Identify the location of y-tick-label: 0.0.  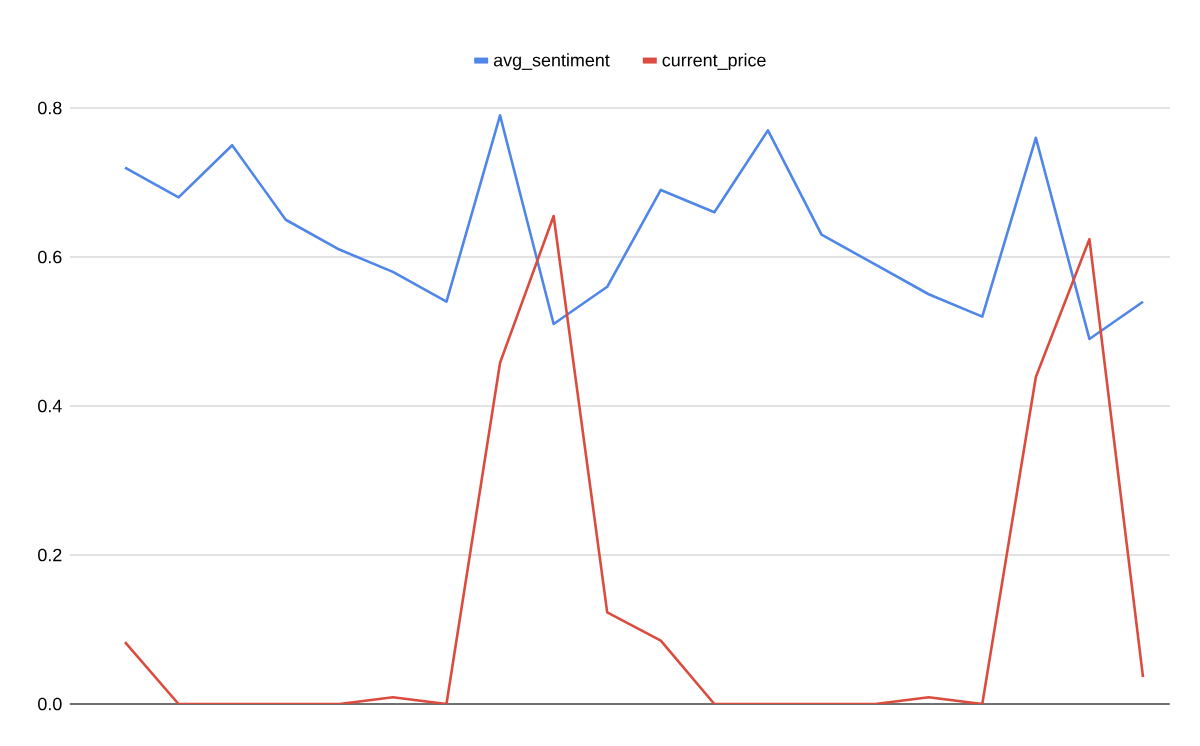
(50, 704).